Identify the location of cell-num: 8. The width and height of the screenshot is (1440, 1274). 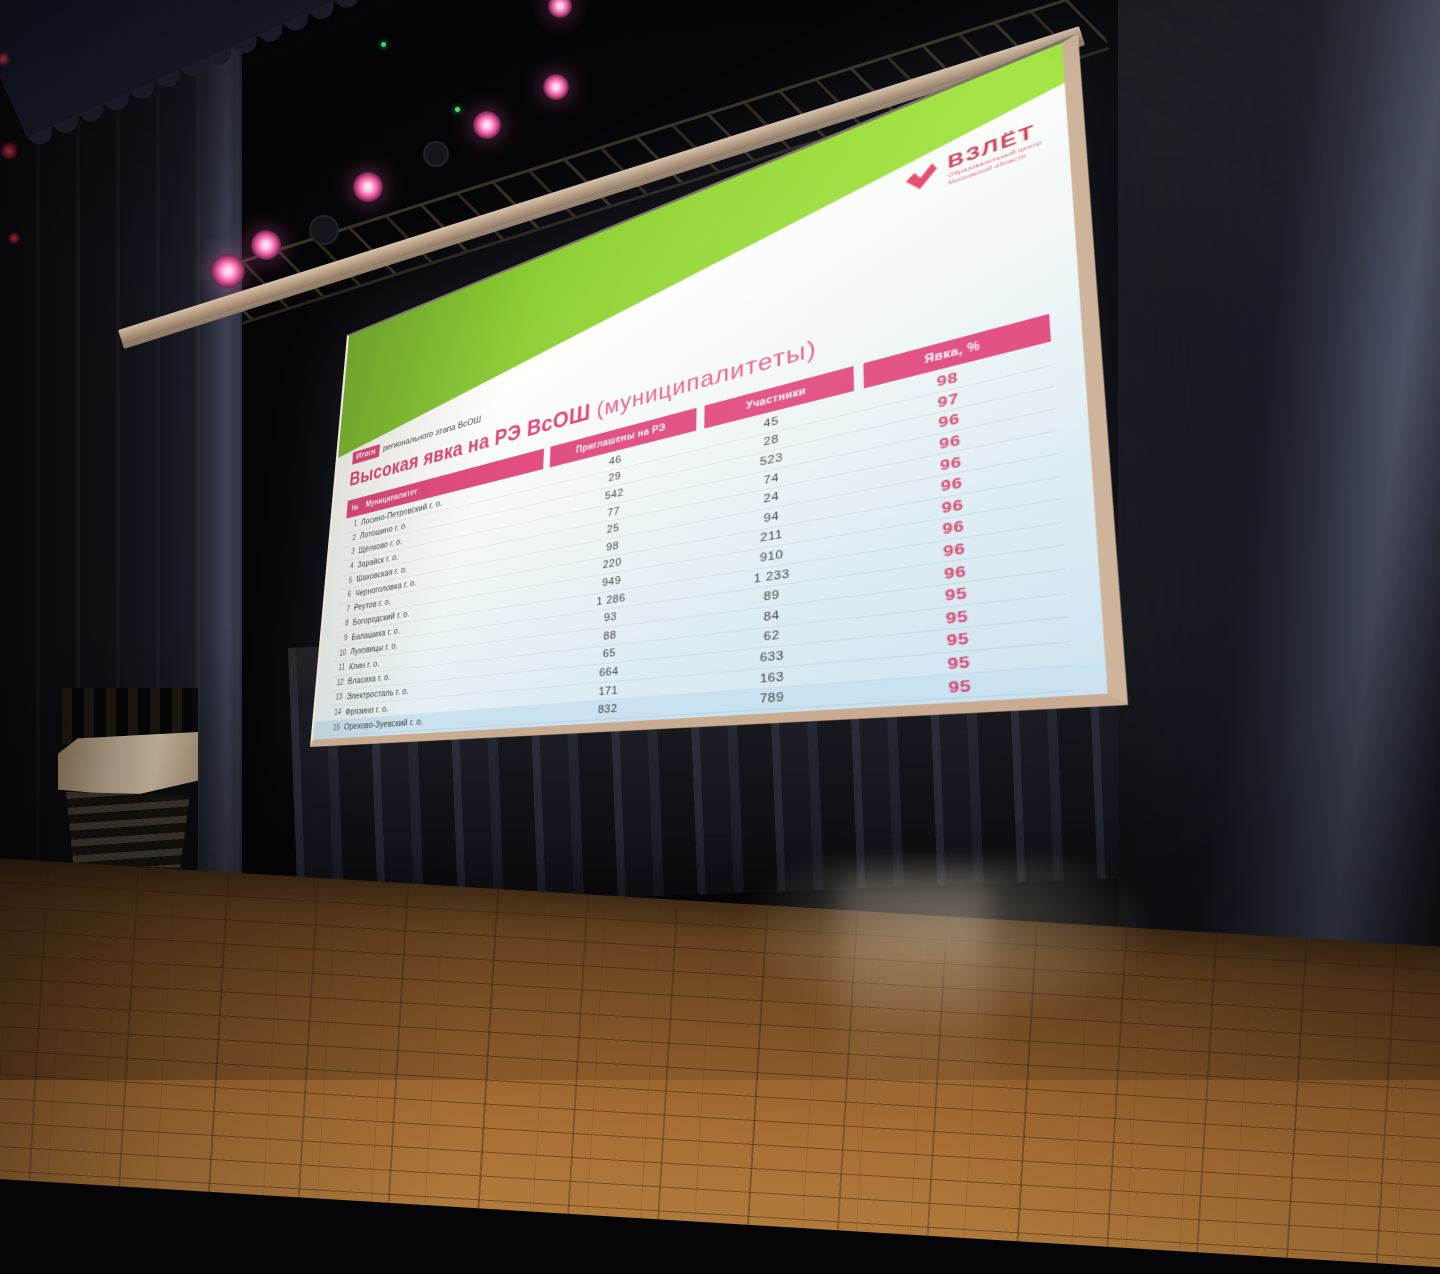
(346, 624).